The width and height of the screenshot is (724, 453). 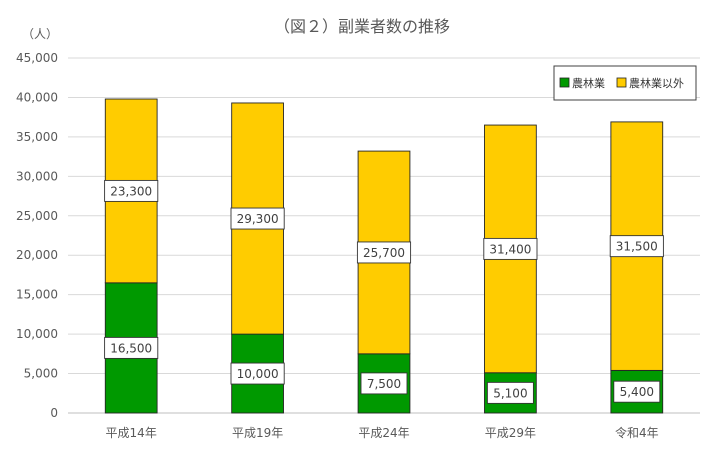 What do you see at coordinates (37, 295) in the screenshot?
I see `y-tick-label: 15,000` at bounding box center [37, 295].